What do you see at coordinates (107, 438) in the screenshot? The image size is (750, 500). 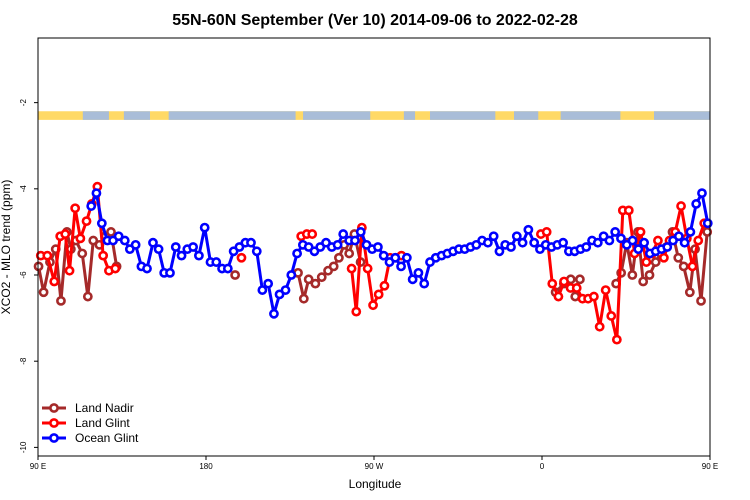 I see `legend-label: Ocean Glint` at bounding box center [107, 438].